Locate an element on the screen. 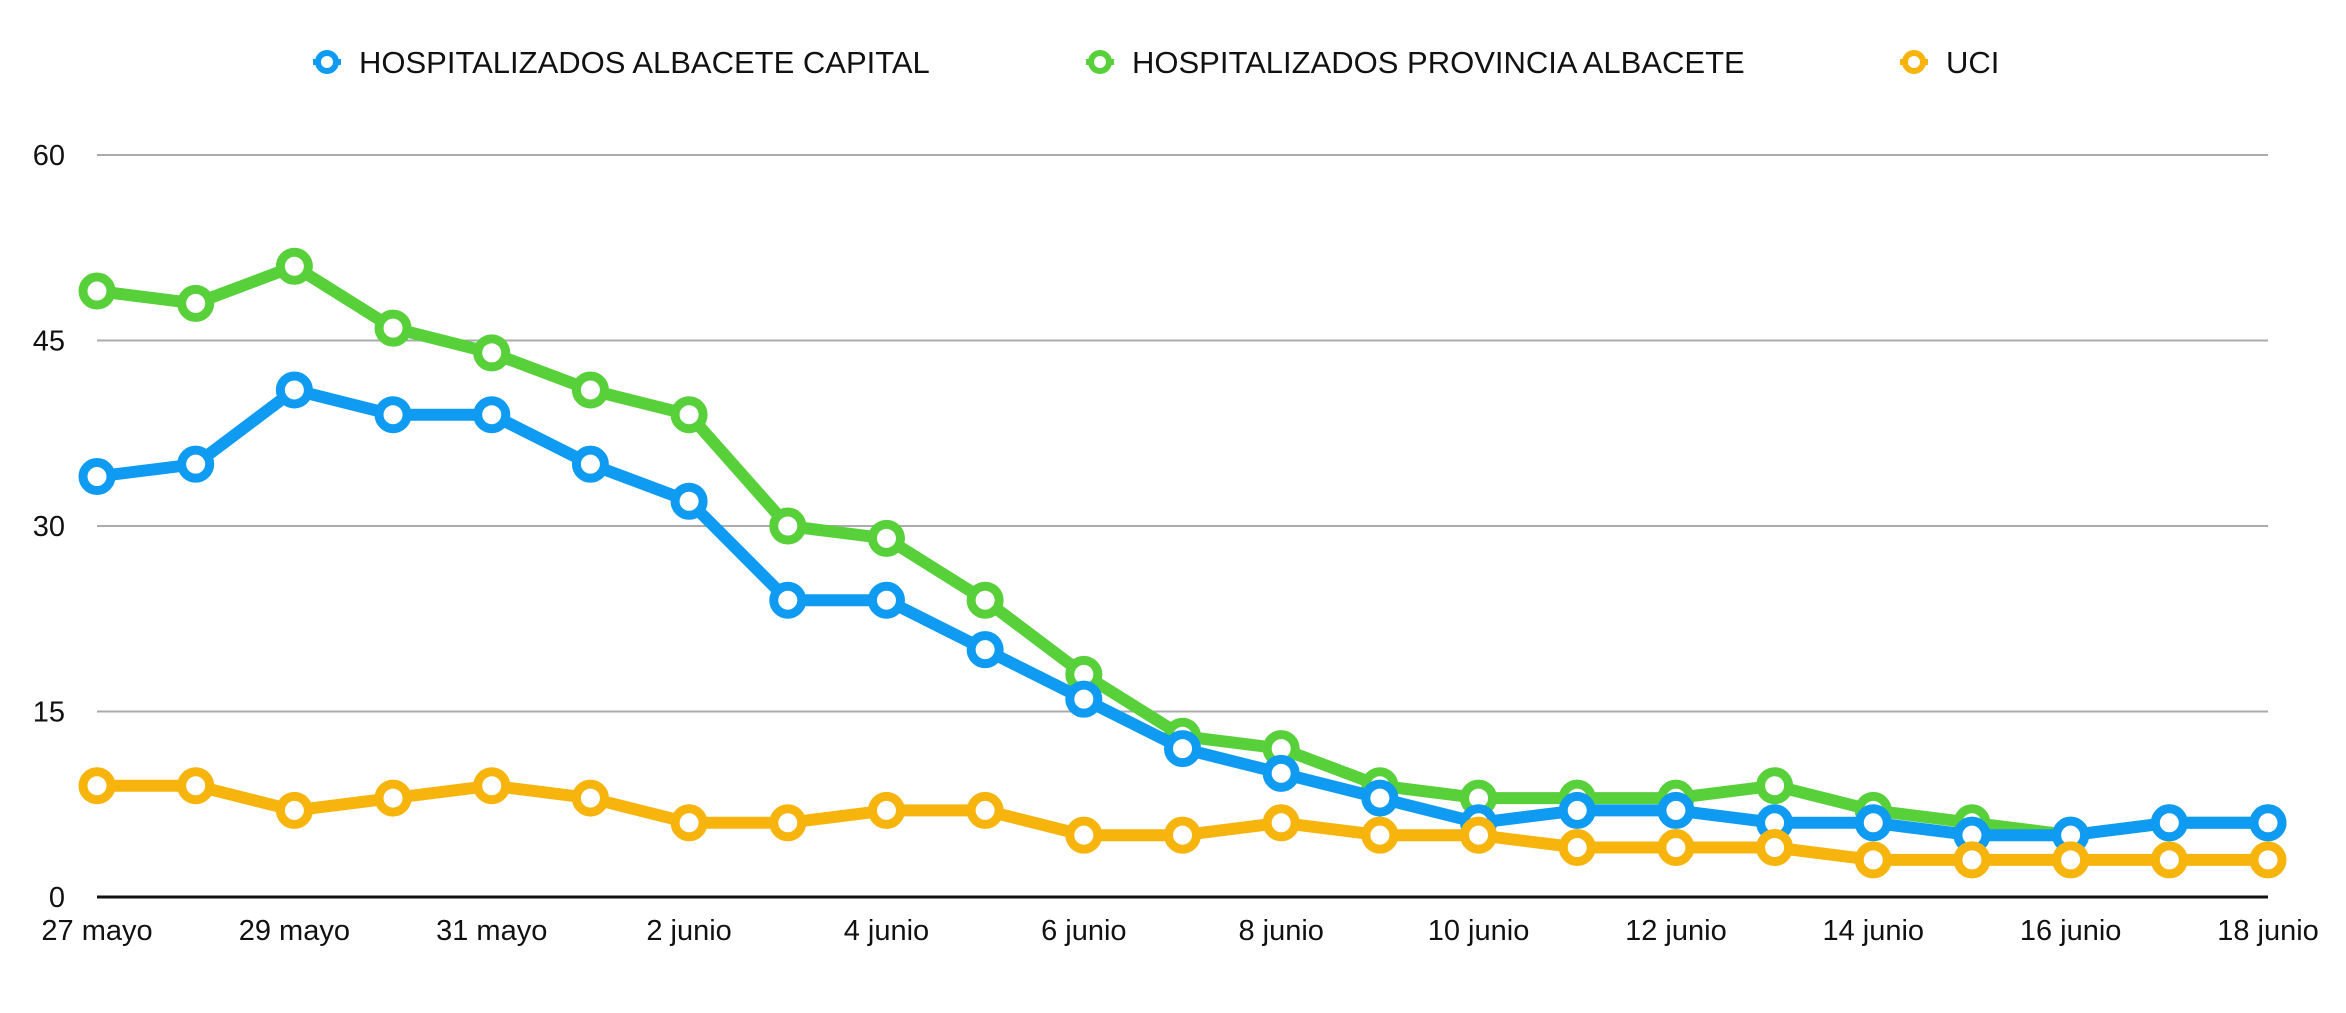  legend-item: UCI is located at coordinates (1949, 62).